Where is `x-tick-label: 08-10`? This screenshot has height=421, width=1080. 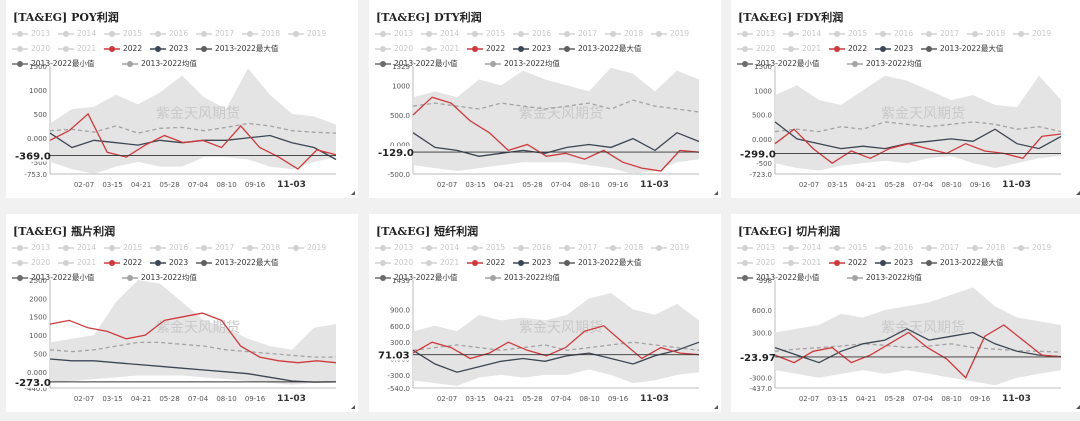 x-tick-label: 08-10 is located at coordinates (589, 185).